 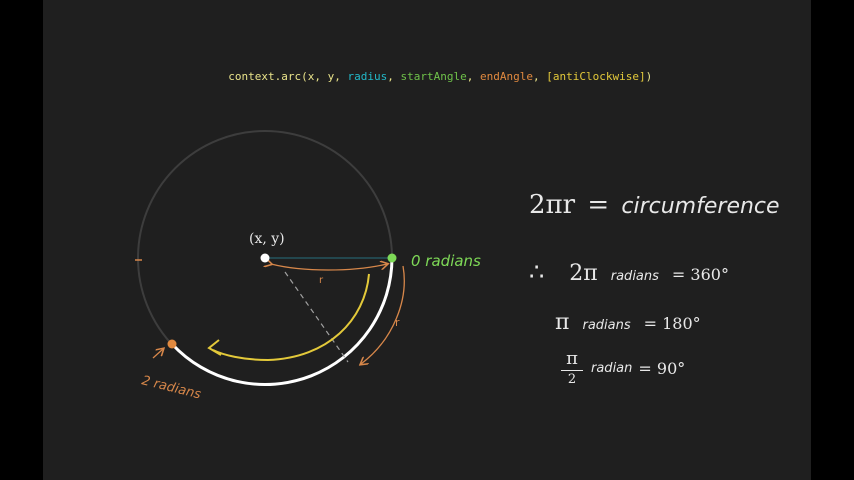 I want to click on end-point, so click(x=172, y=344).